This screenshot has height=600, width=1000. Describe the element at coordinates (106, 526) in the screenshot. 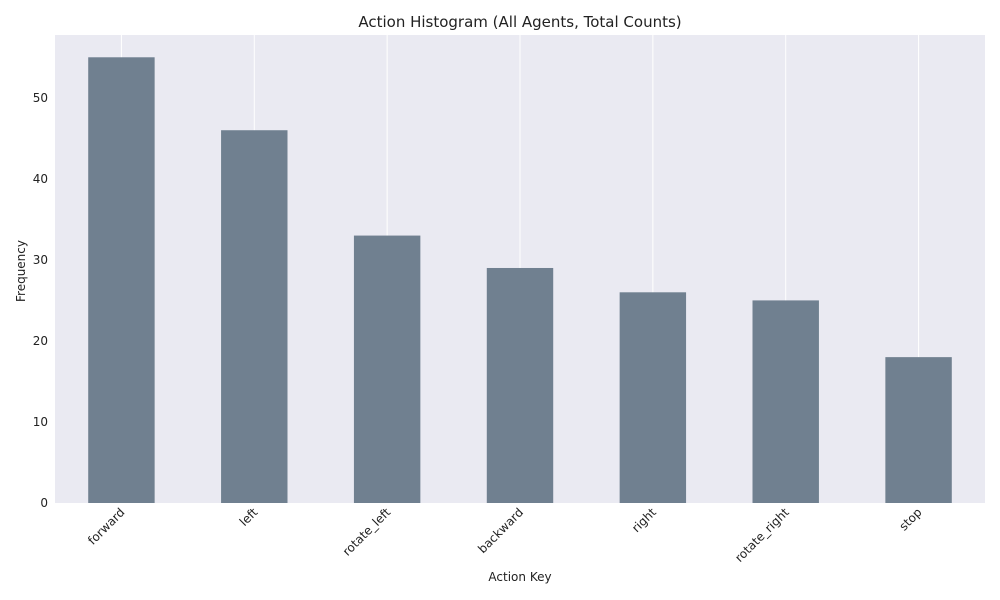

I see `x-tick-label: forward` at that location.